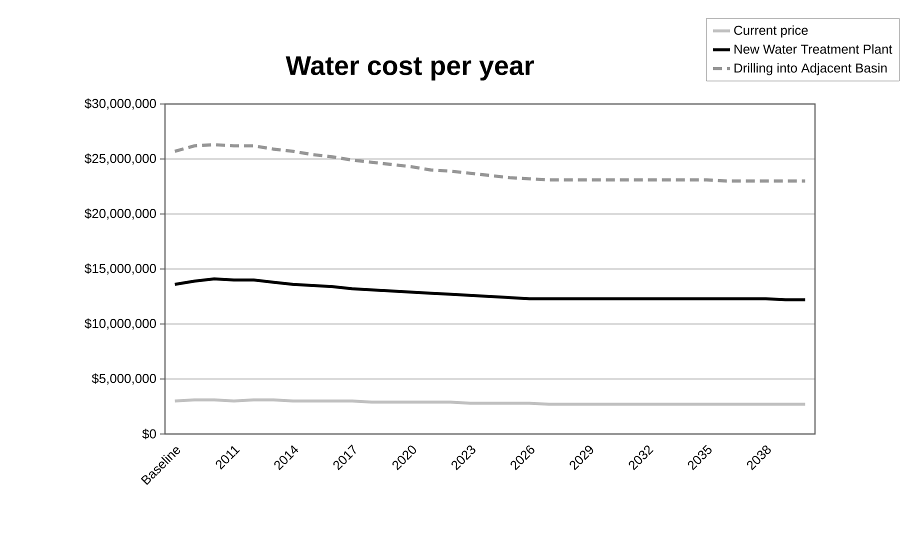 The image size is (912, 556). I want to click on y-tick-label: $10,000,000, so click(120, 324).